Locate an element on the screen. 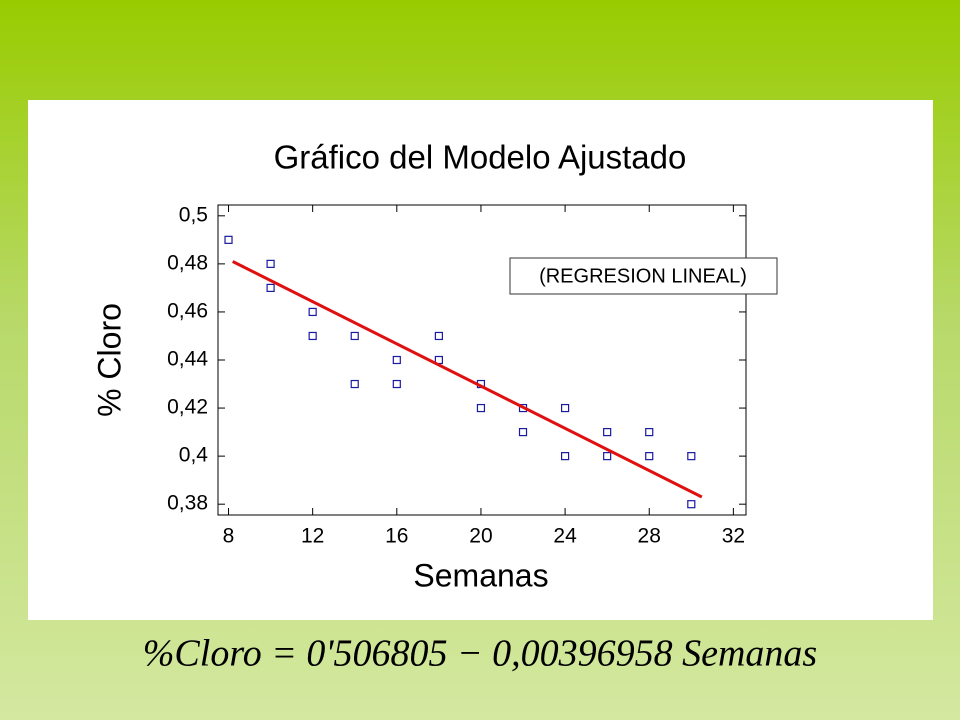 Image resolution: width=960 pixels, height=720 pixels. annotation: (REGRESION LINEAL) is located at coordinates (643, 276).